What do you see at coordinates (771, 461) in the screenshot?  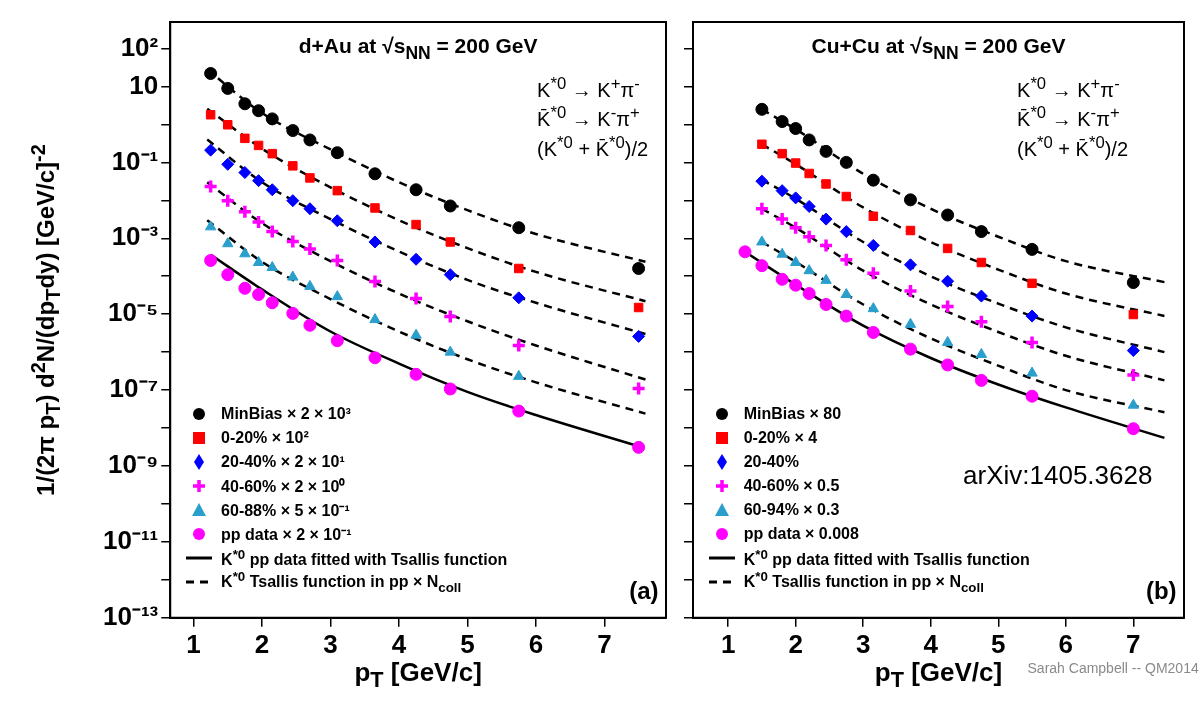 I see `legend-label: 20-40%` at bounding box center [771, 461].